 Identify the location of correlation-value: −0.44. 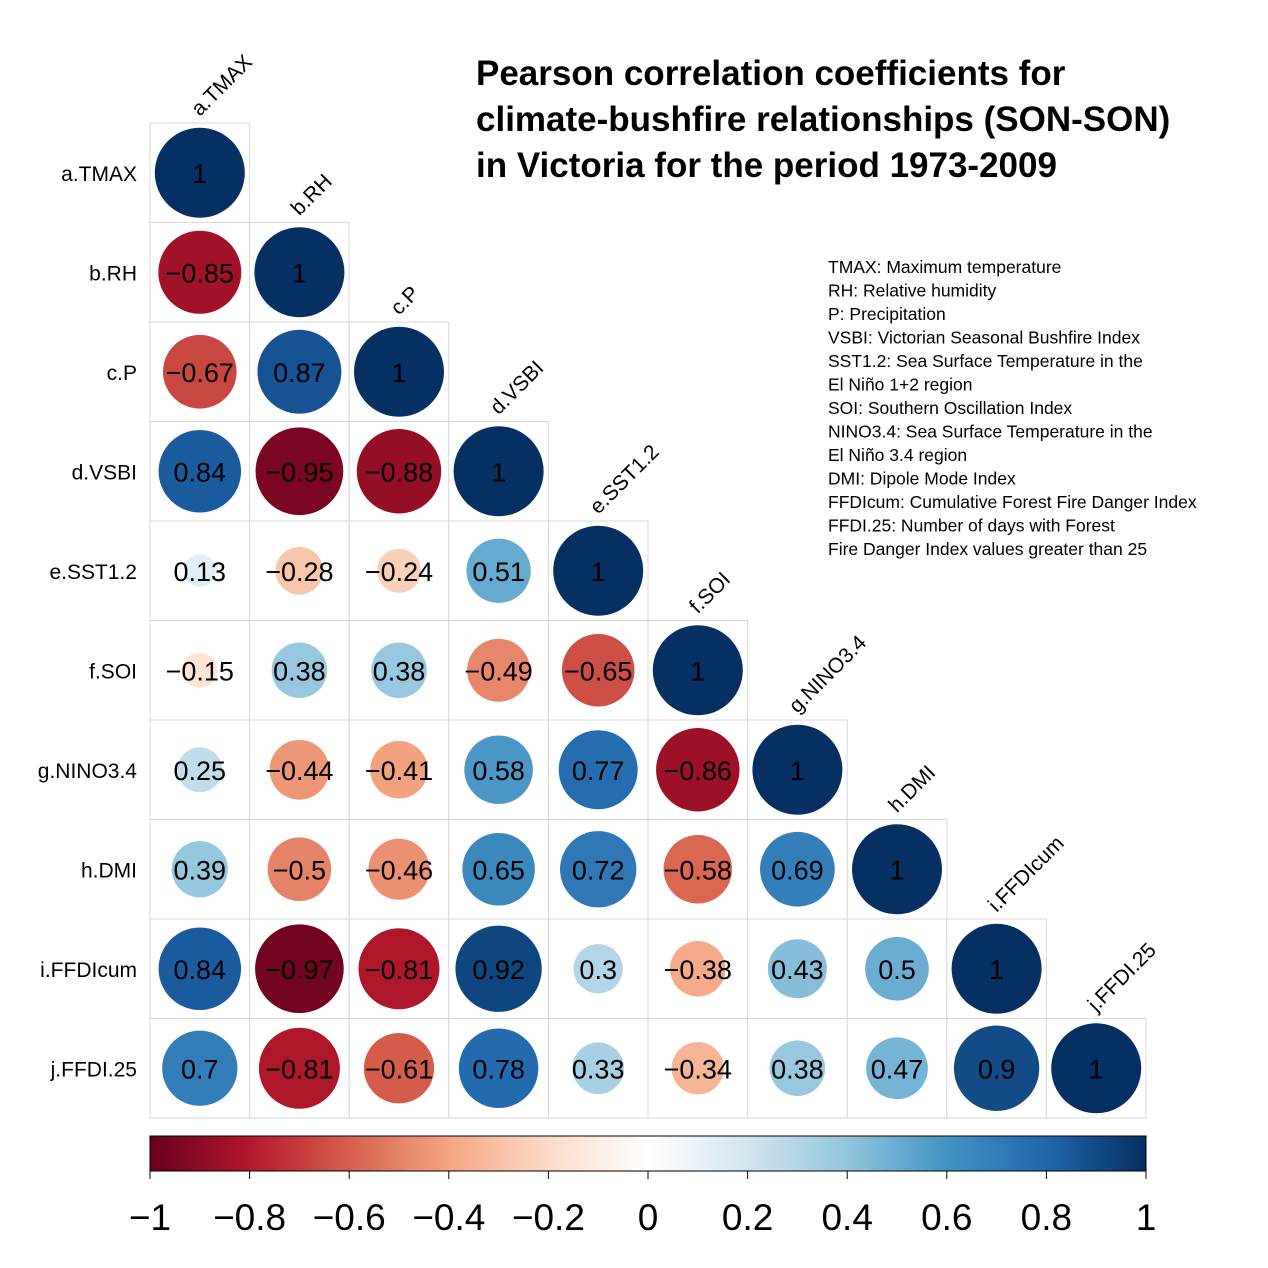
(299, 771).